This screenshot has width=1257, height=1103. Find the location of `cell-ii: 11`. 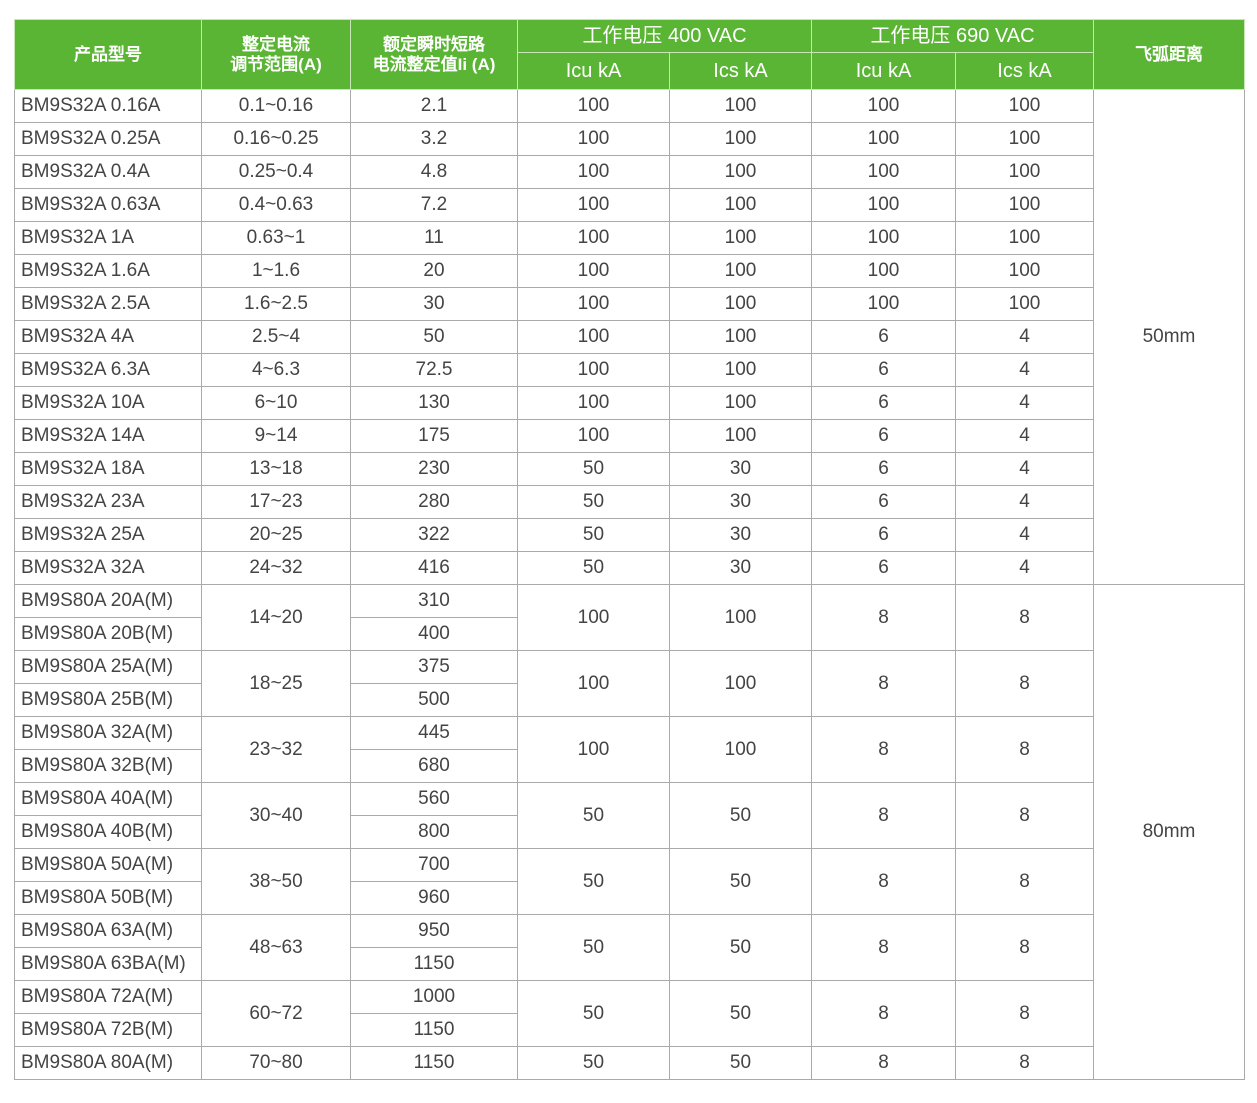

cell-ii: 11 is located at coordinates (434, 238).